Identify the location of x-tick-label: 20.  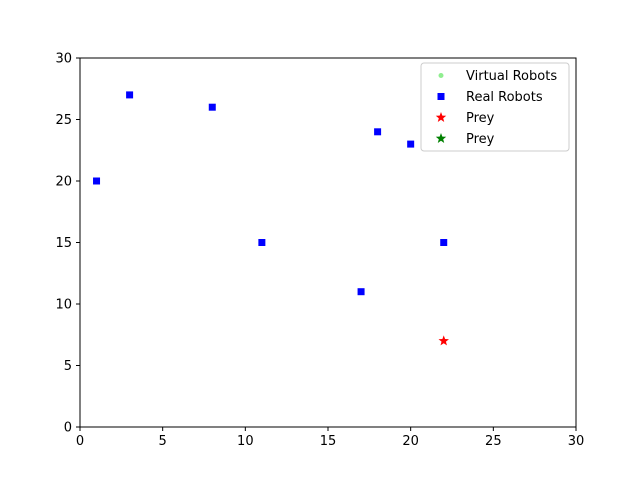
(410, 441).